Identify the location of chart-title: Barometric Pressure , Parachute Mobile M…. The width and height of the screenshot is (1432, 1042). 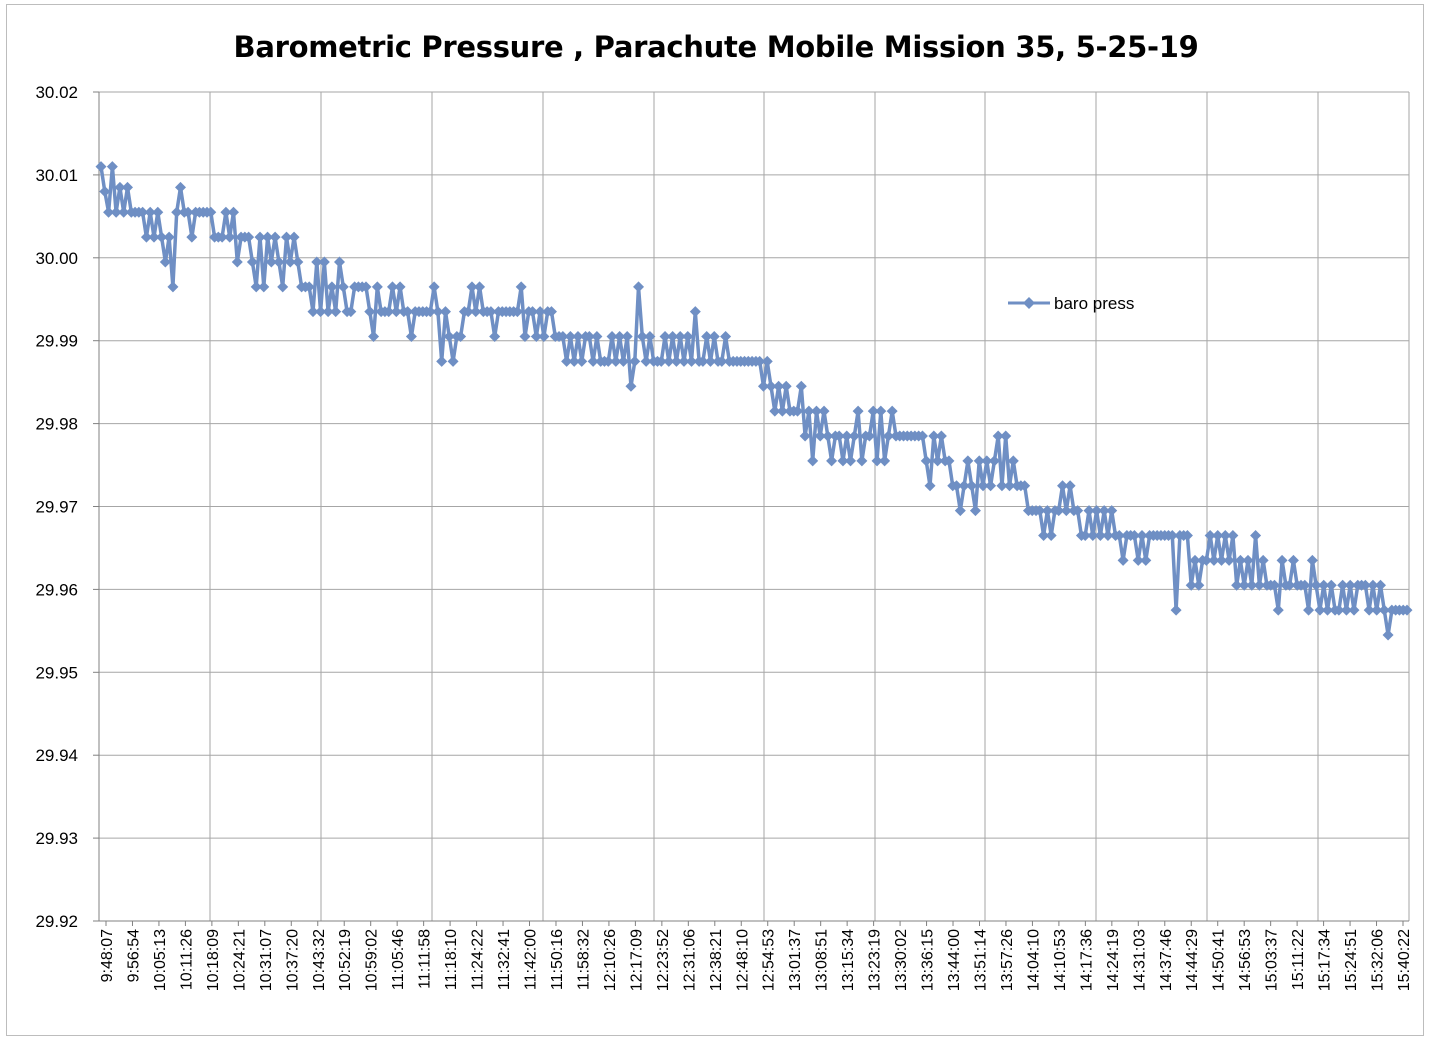
(716, 47).